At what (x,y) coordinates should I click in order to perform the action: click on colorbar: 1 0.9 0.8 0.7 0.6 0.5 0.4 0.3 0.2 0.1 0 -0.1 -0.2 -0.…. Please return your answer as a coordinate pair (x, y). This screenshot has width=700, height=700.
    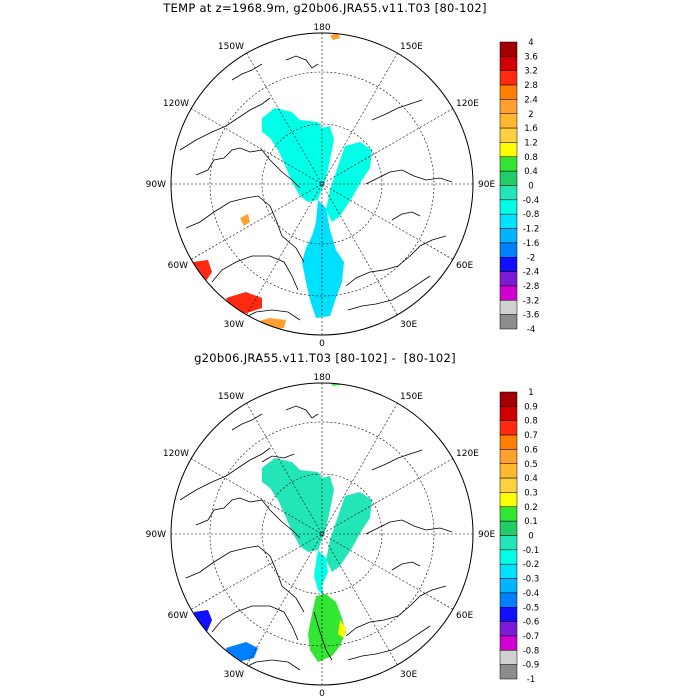
    Looking at the image, I should click on (519, 536).